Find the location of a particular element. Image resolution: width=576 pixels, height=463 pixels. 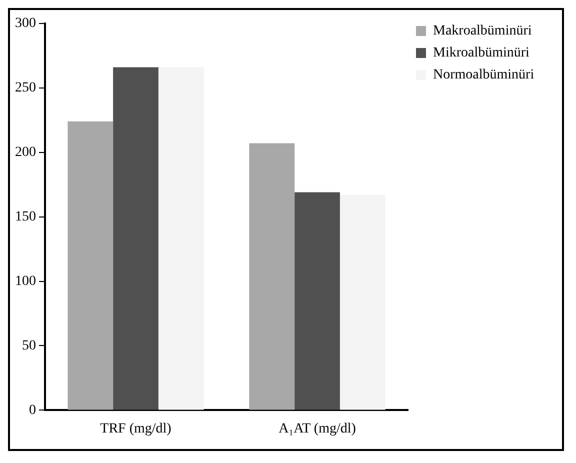

y-tick-label: 150 is located at coordinates (25, 216).